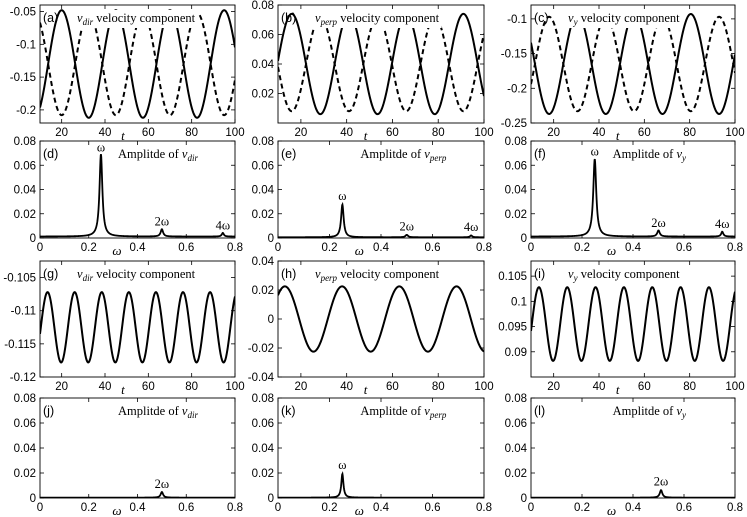  What do you see at coordinates (271, 320) in the screenshot?
I see `y-tick-label: 0` at bounding box center [271, 320].